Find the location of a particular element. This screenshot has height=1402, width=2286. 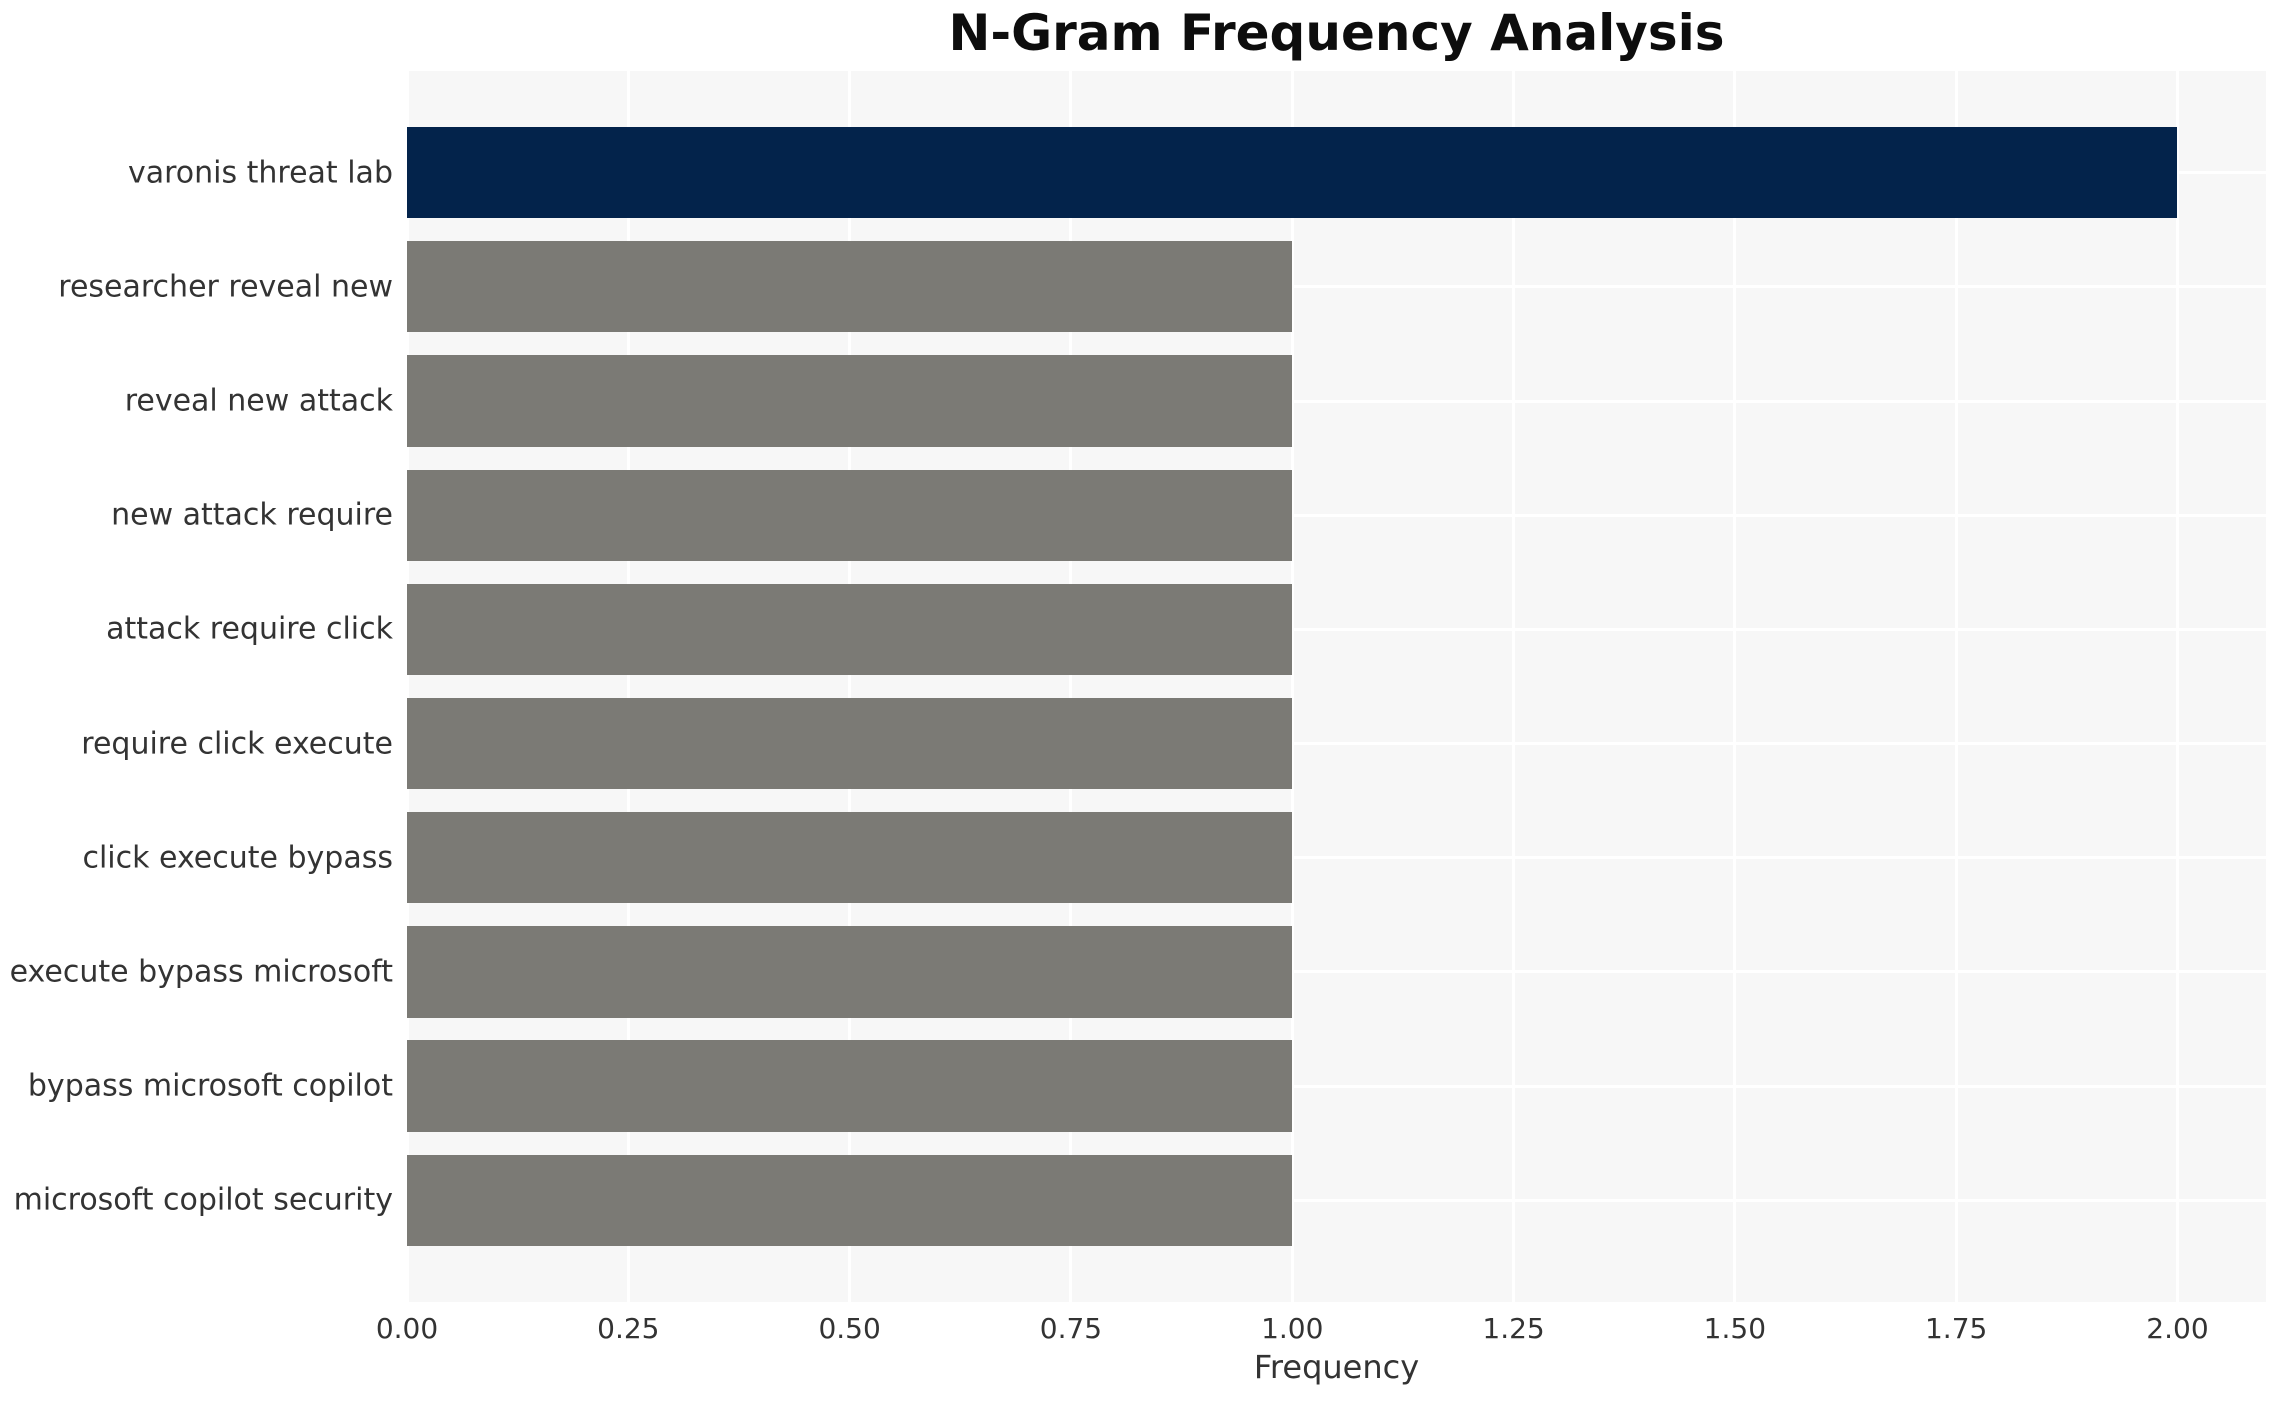

gridline-x-1.00 is located at coordinates (1292, 686).